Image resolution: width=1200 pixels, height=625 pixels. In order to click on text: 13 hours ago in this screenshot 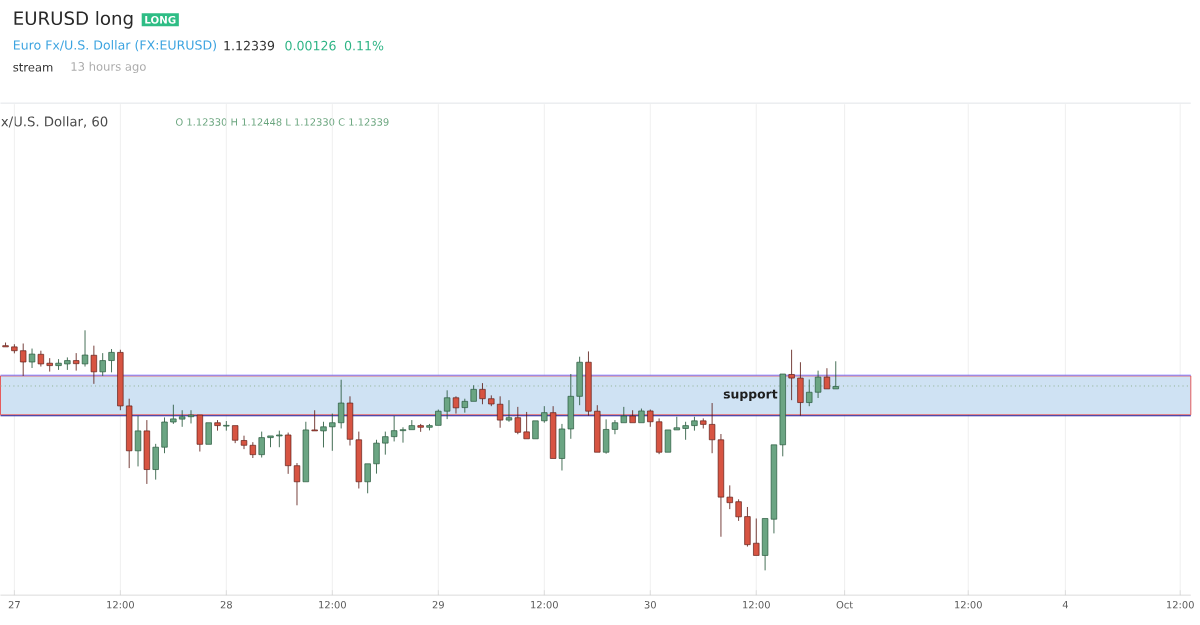, I will do `click(108, 67)`.